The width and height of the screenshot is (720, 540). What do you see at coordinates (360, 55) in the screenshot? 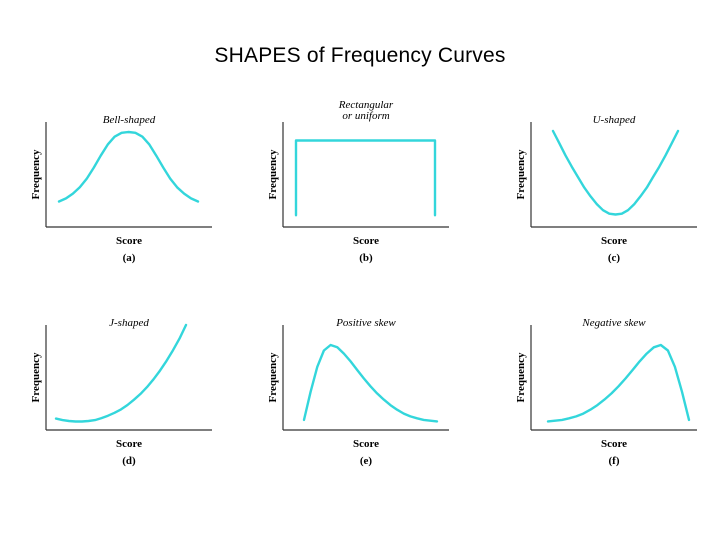
I see `slide-title: SHAPES of Frequency Curves` at bounding box center [360, 55].